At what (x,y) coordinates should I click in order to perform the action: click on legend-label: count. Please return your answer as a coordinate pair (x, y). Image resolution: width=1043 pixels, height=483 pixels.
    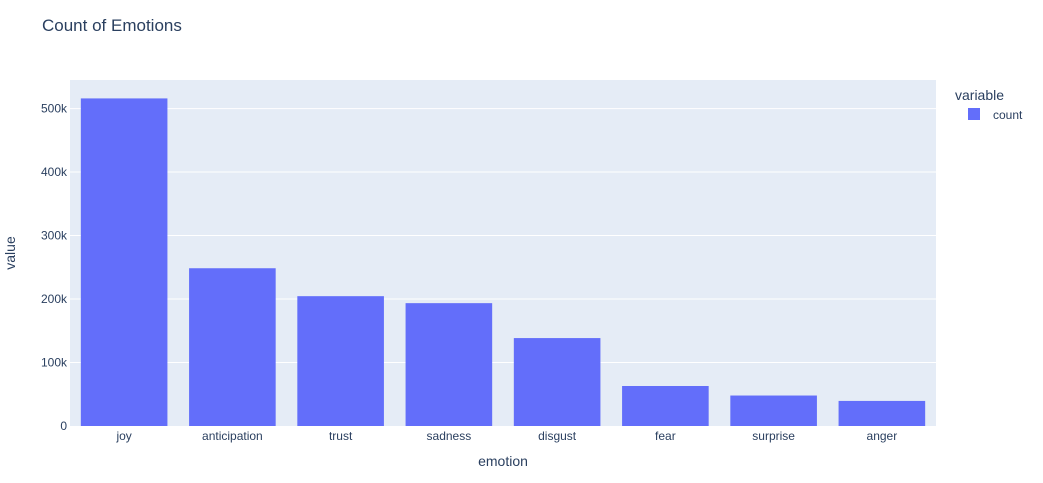
    Looking at the image, I should click on (1008, 115).